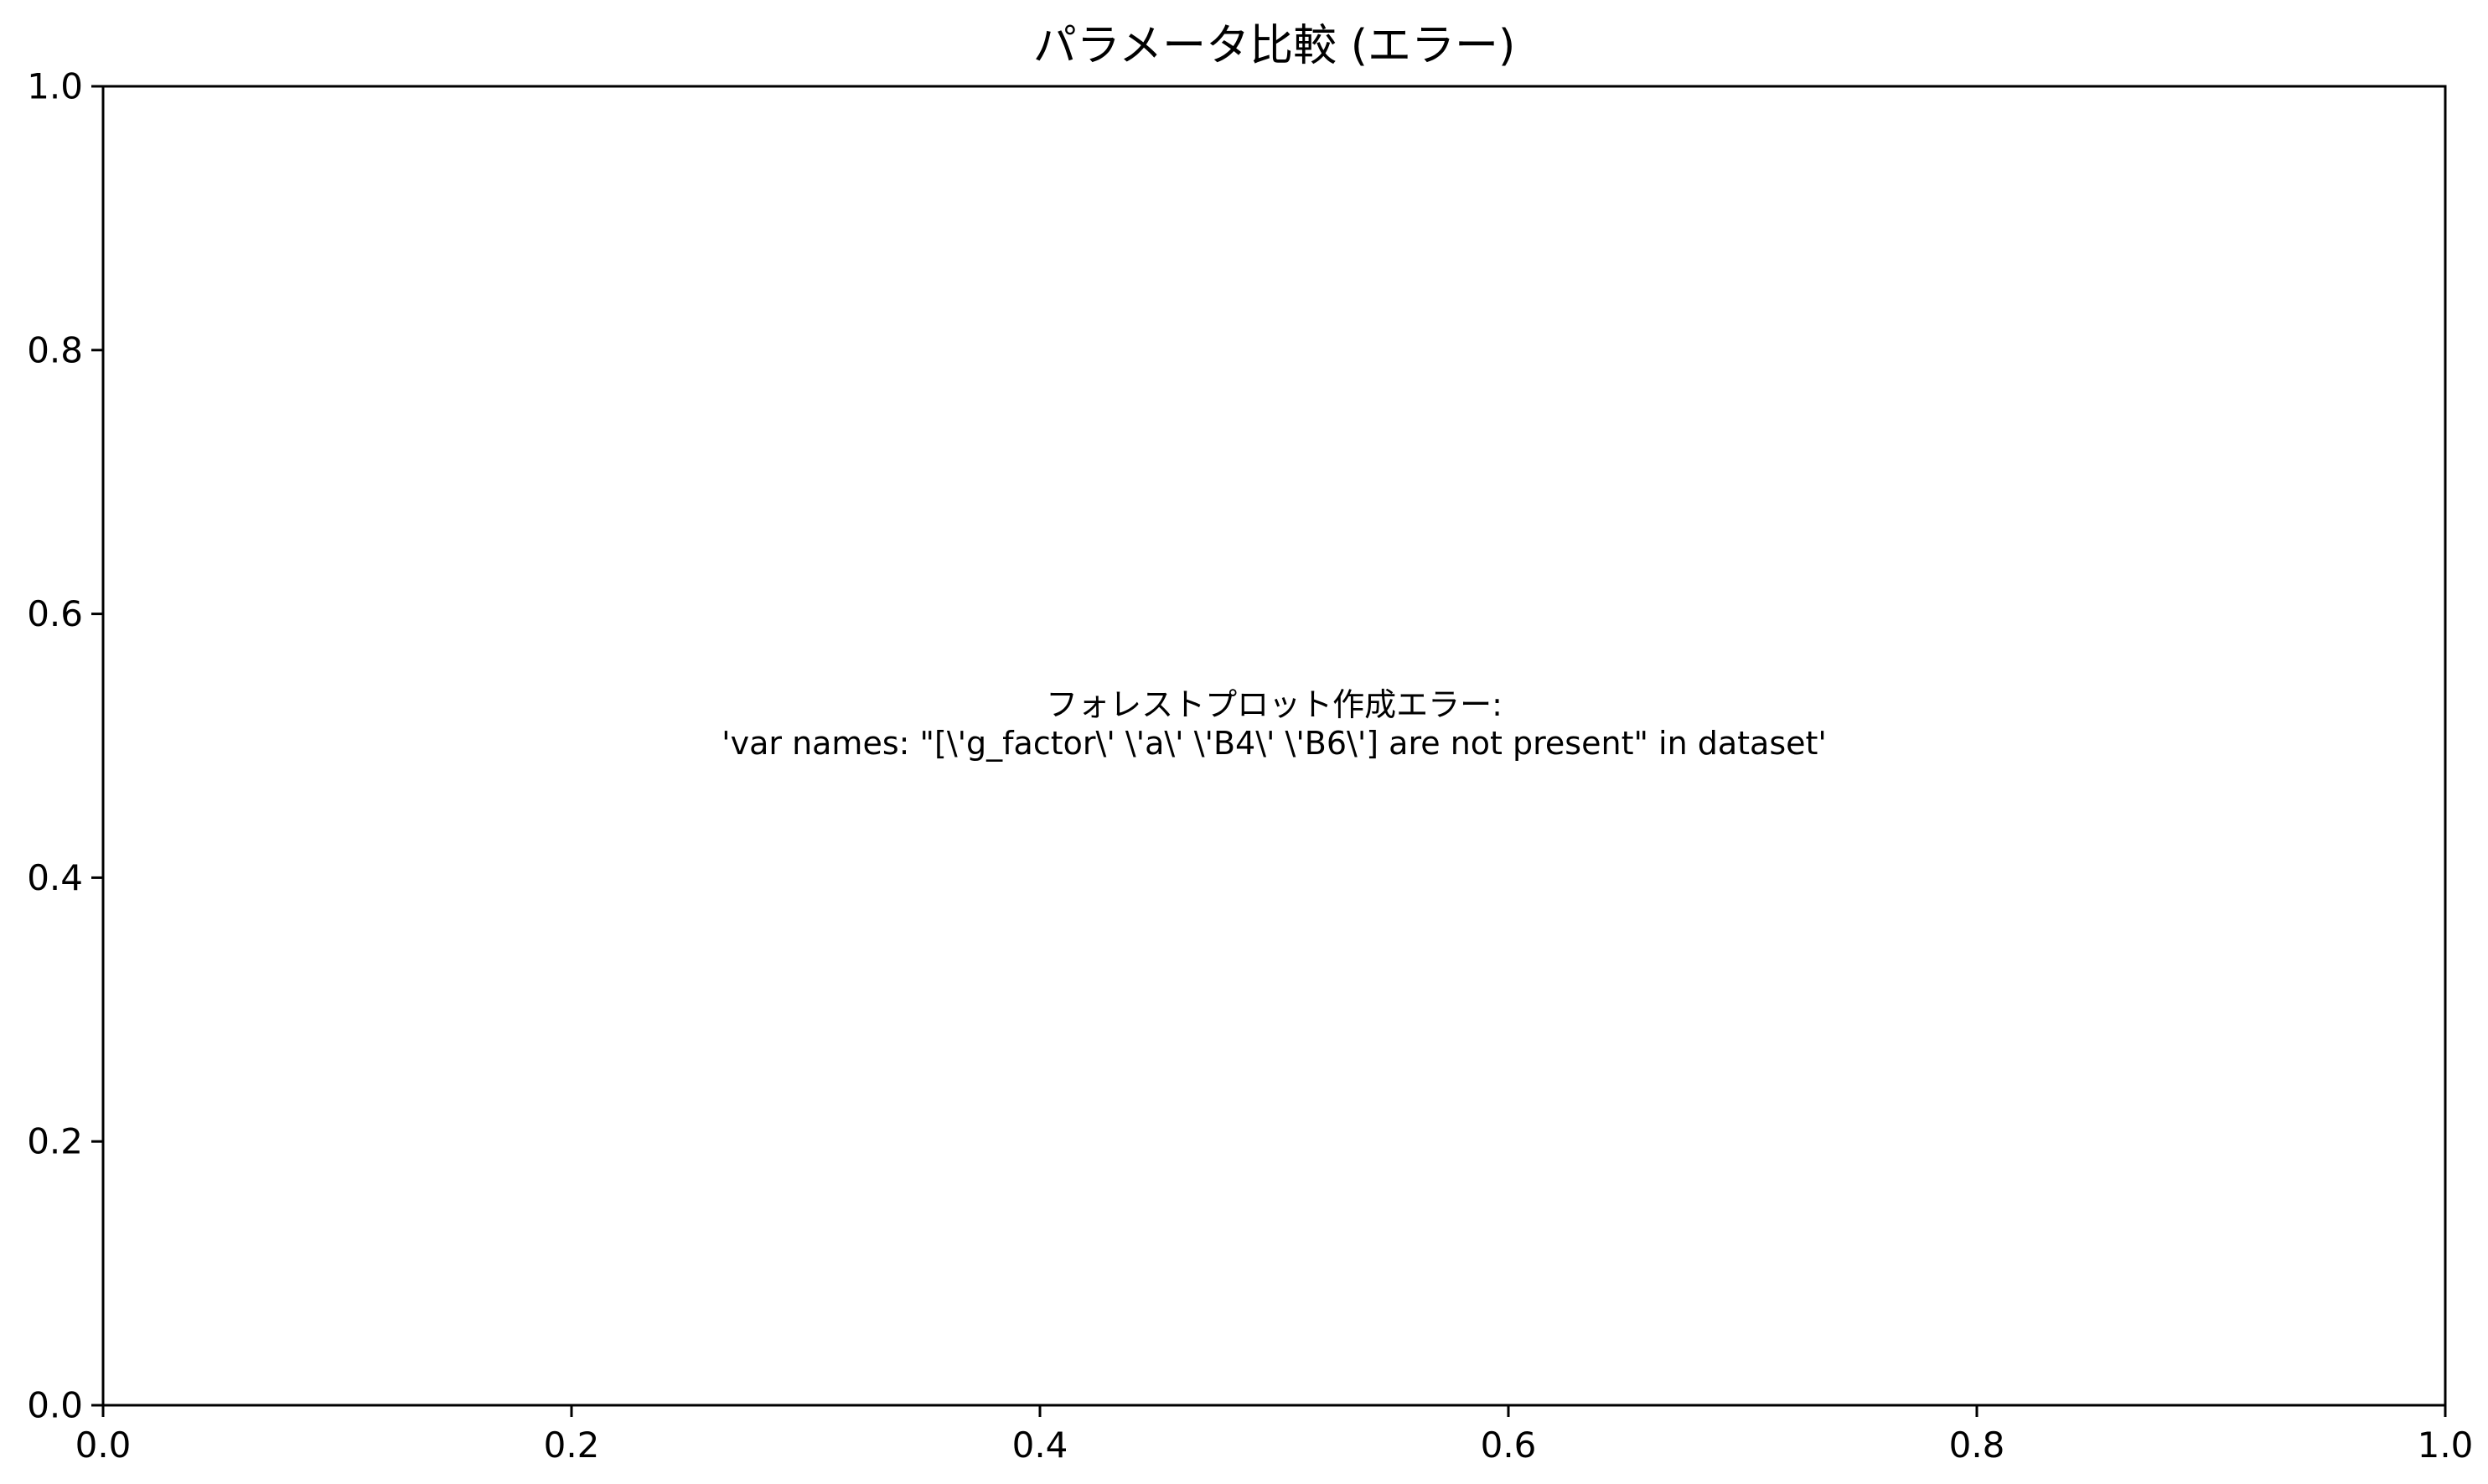 The image size is (2488, 1484). I want to click on y-tick-label: 0.0, so click(55, 1406).